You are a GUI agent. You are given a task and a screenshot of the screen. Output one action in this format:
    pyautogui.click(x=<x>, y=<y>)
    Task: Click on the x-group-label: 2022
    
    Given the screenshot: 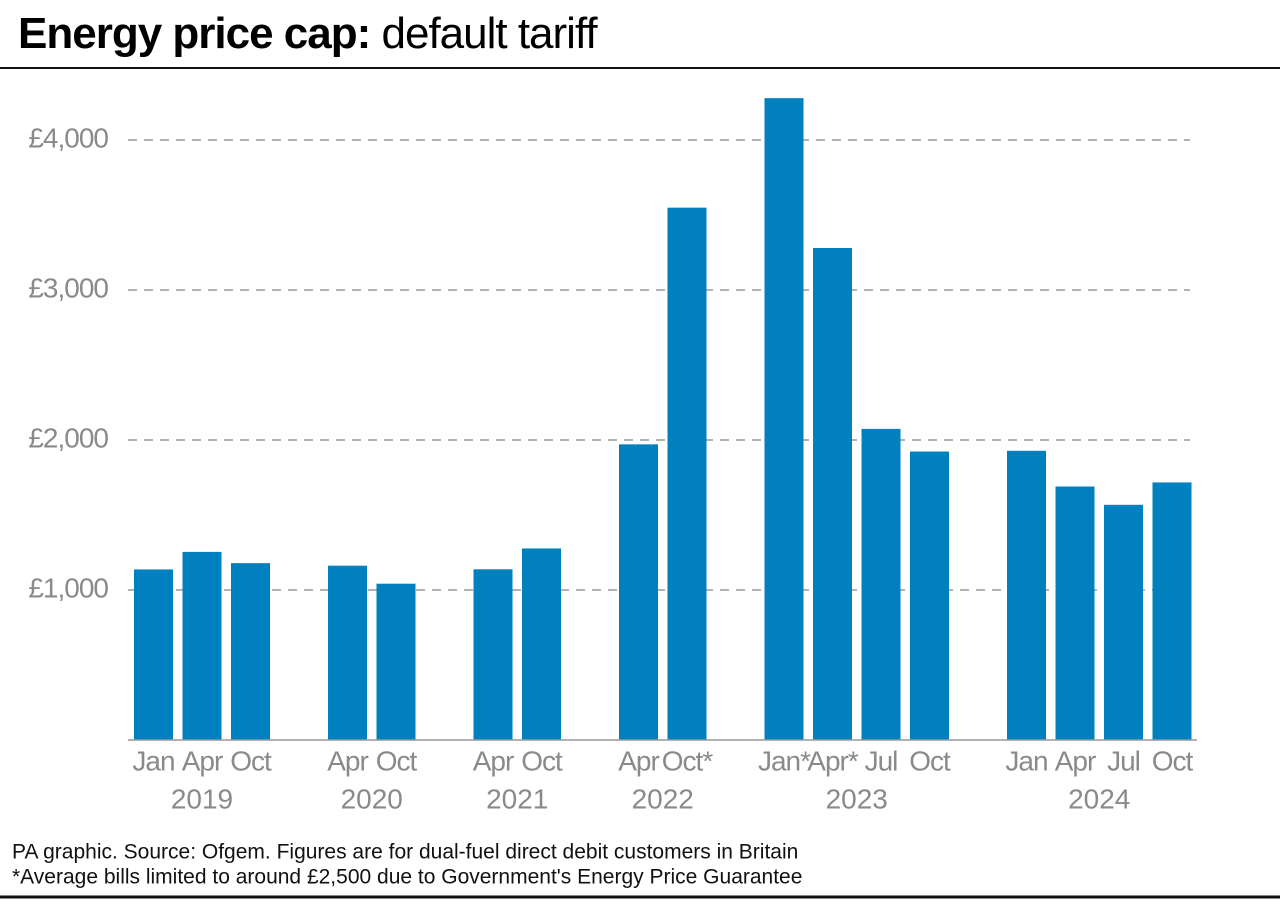 What is the action you would take?
    pyautogui.click(x=663, y=798)
    